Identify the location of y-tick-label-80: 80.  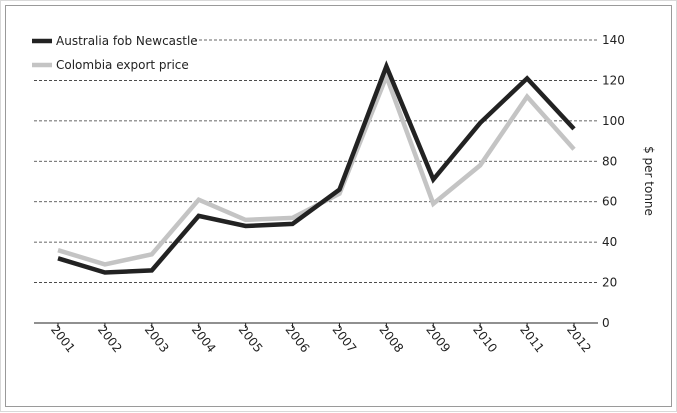
(609, 161).